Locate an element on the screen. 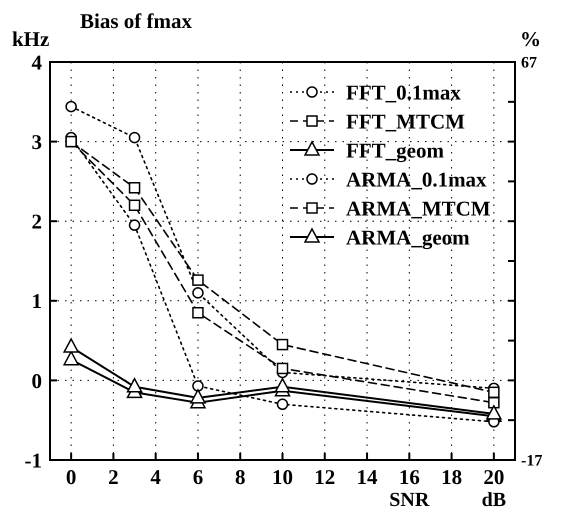 This screenshot has height=521, width=561. x-tick-label: 20 is located at coordinates (493, 477).